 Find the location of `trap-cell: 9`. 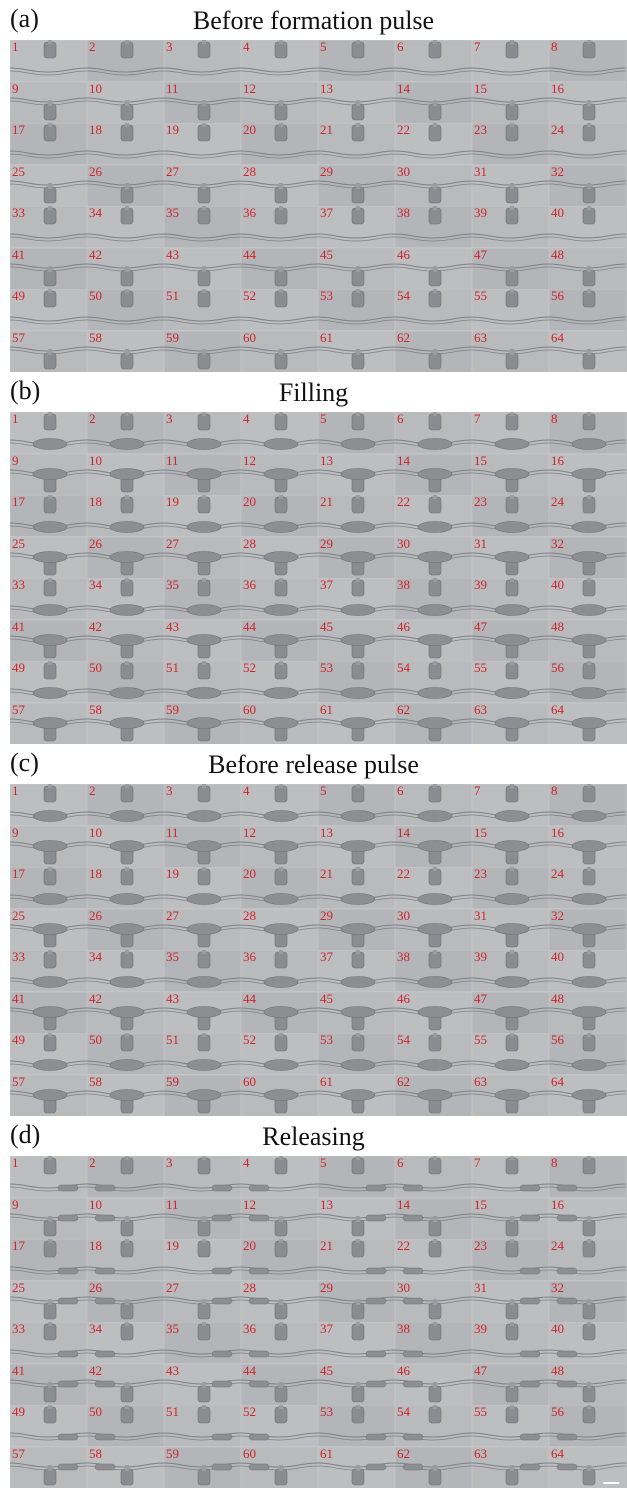

trap-cell: 9 is located at coordinates (48, 474).